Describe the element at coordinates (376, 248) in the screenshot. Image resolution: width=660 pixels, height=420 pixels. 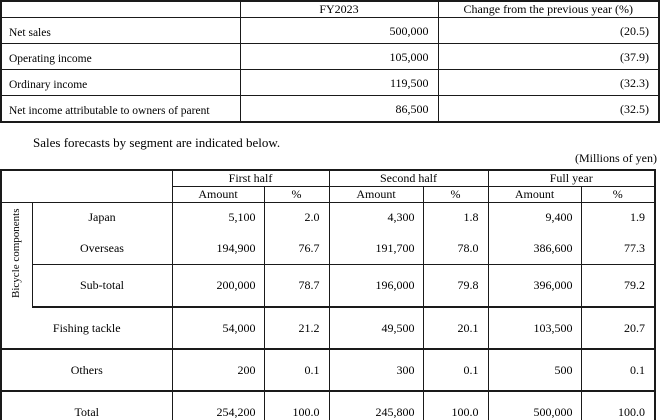
I see `table-cell: 191,700` at that location.